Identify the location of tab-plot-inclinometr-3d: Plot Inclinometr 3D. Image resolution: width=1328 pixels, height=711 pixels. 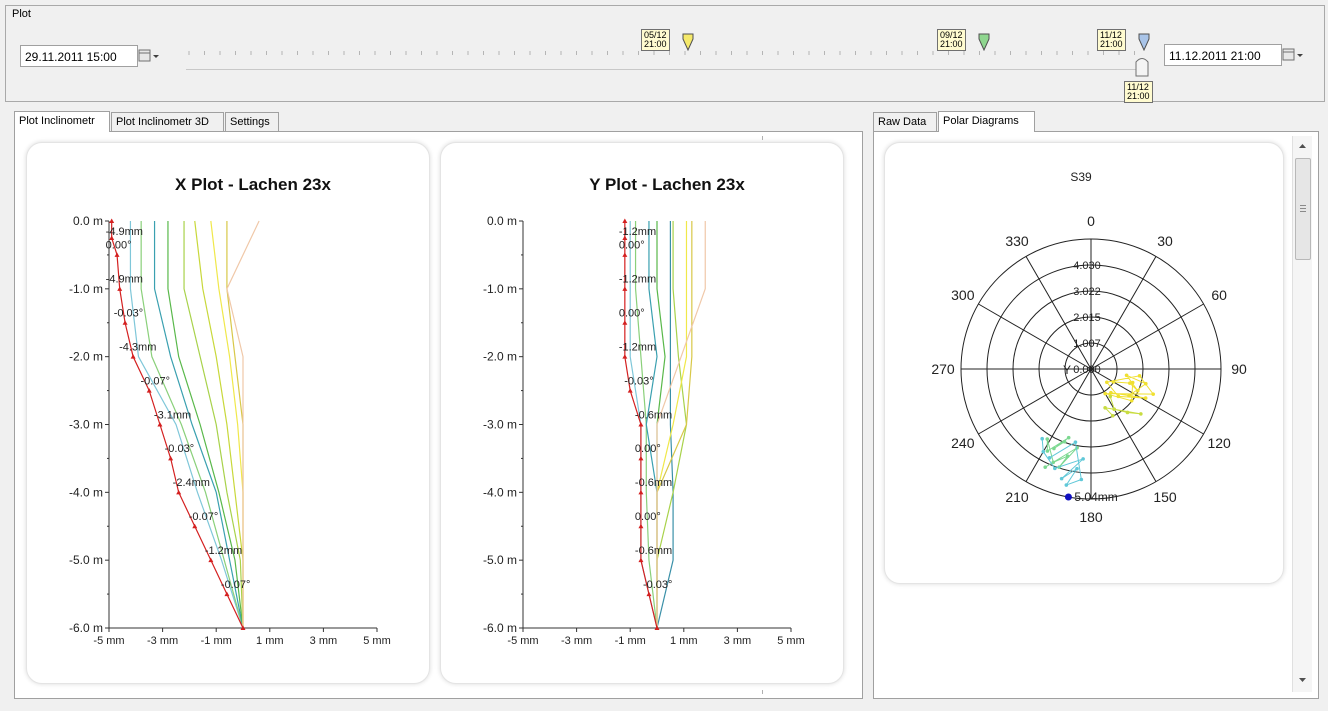
(167, 121).